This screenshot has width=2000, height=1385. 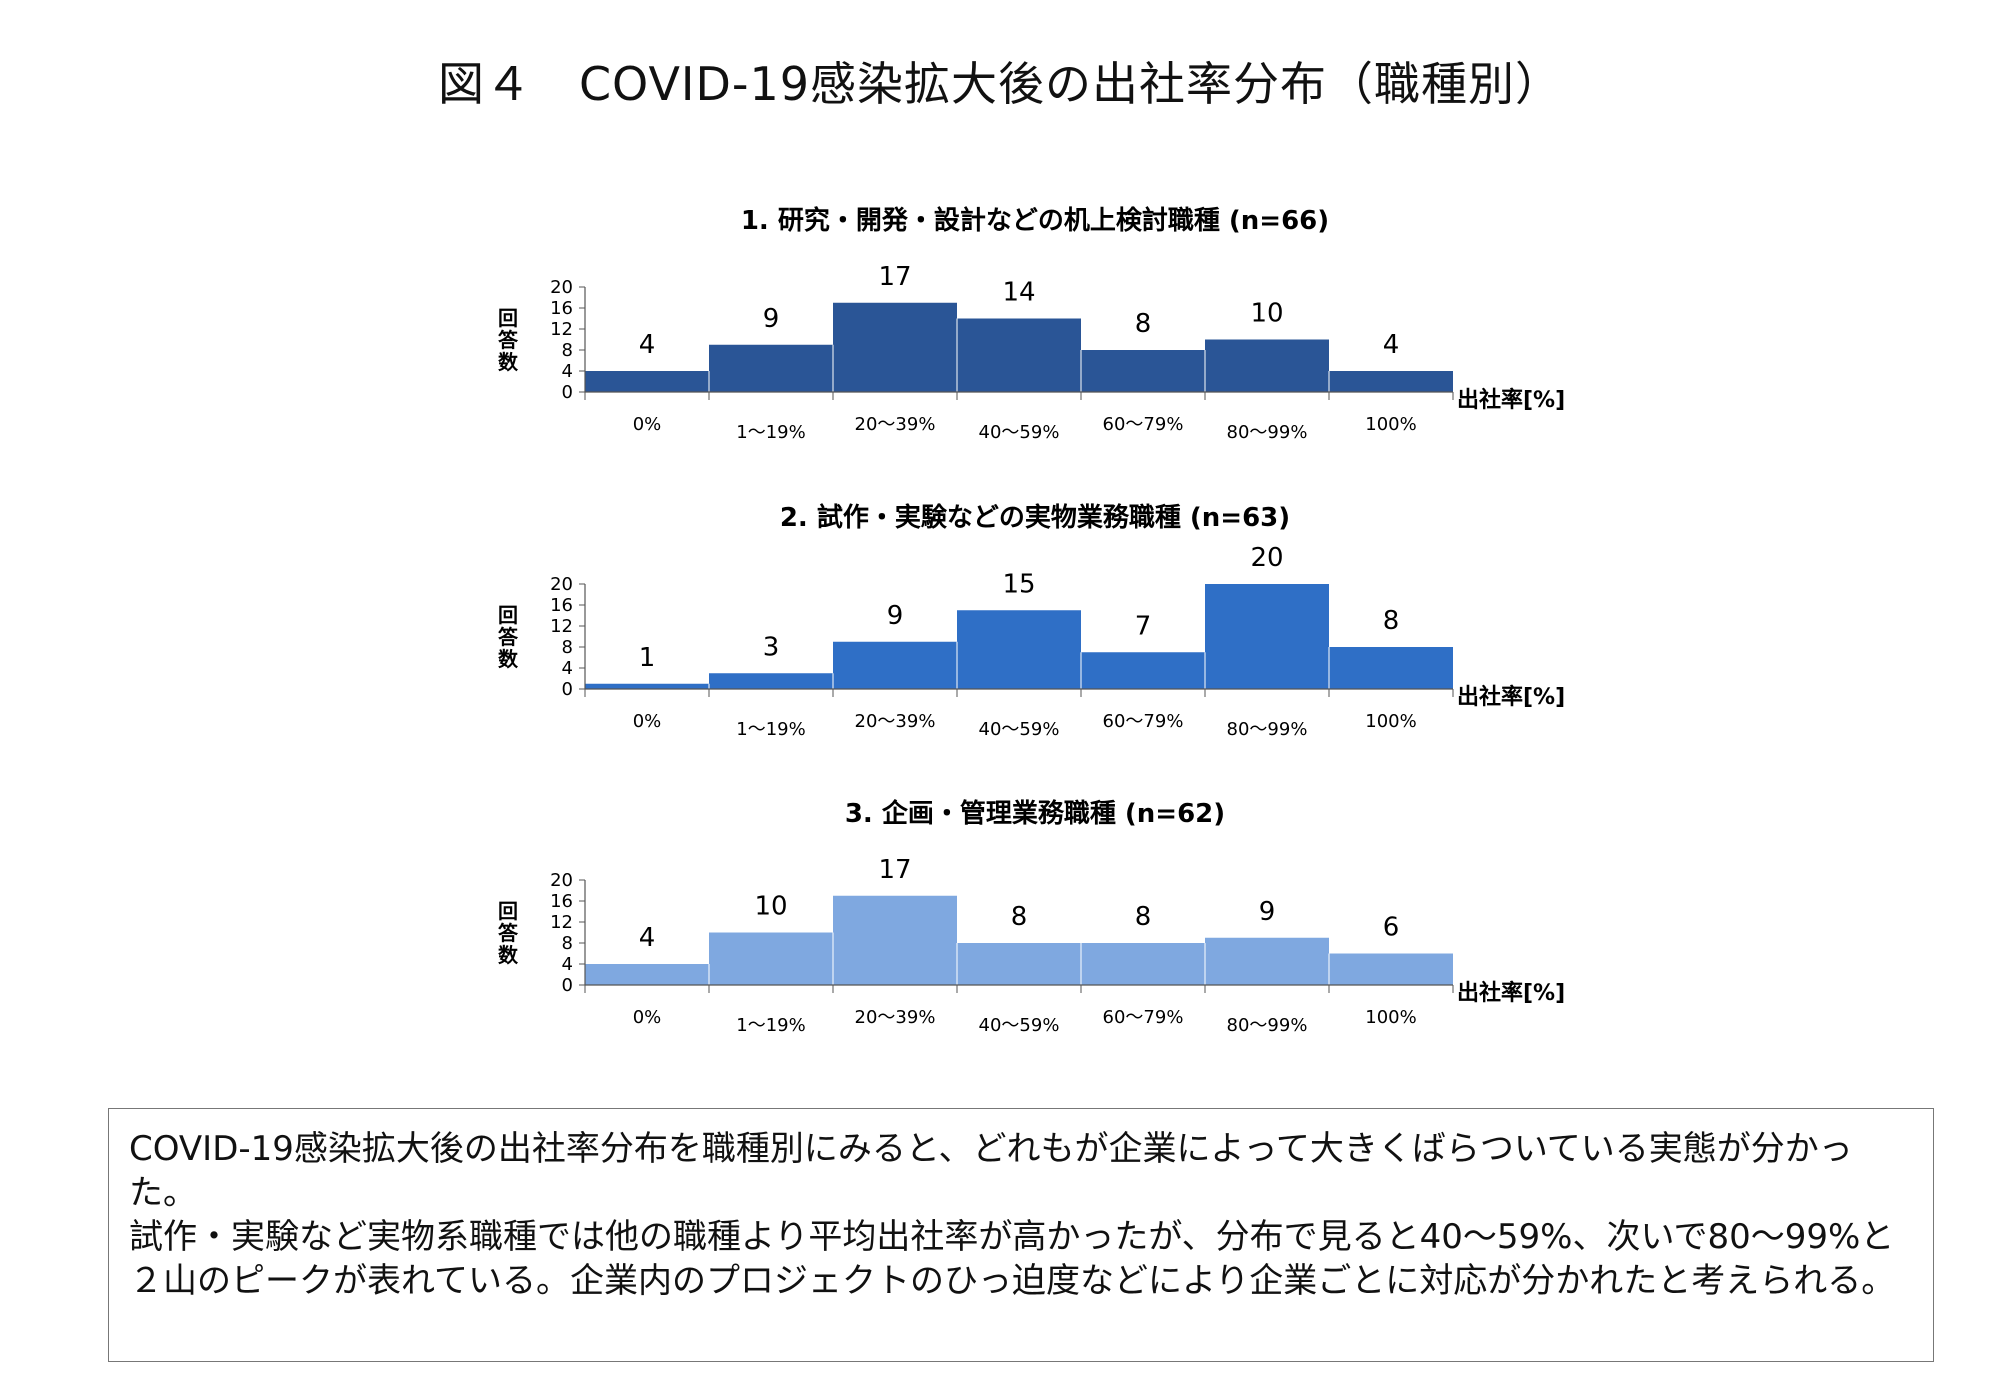 What do you see at coordinates (1018, 293) in the screenshot?
I see `data-label: 14` at bounding box center [1018, 293].